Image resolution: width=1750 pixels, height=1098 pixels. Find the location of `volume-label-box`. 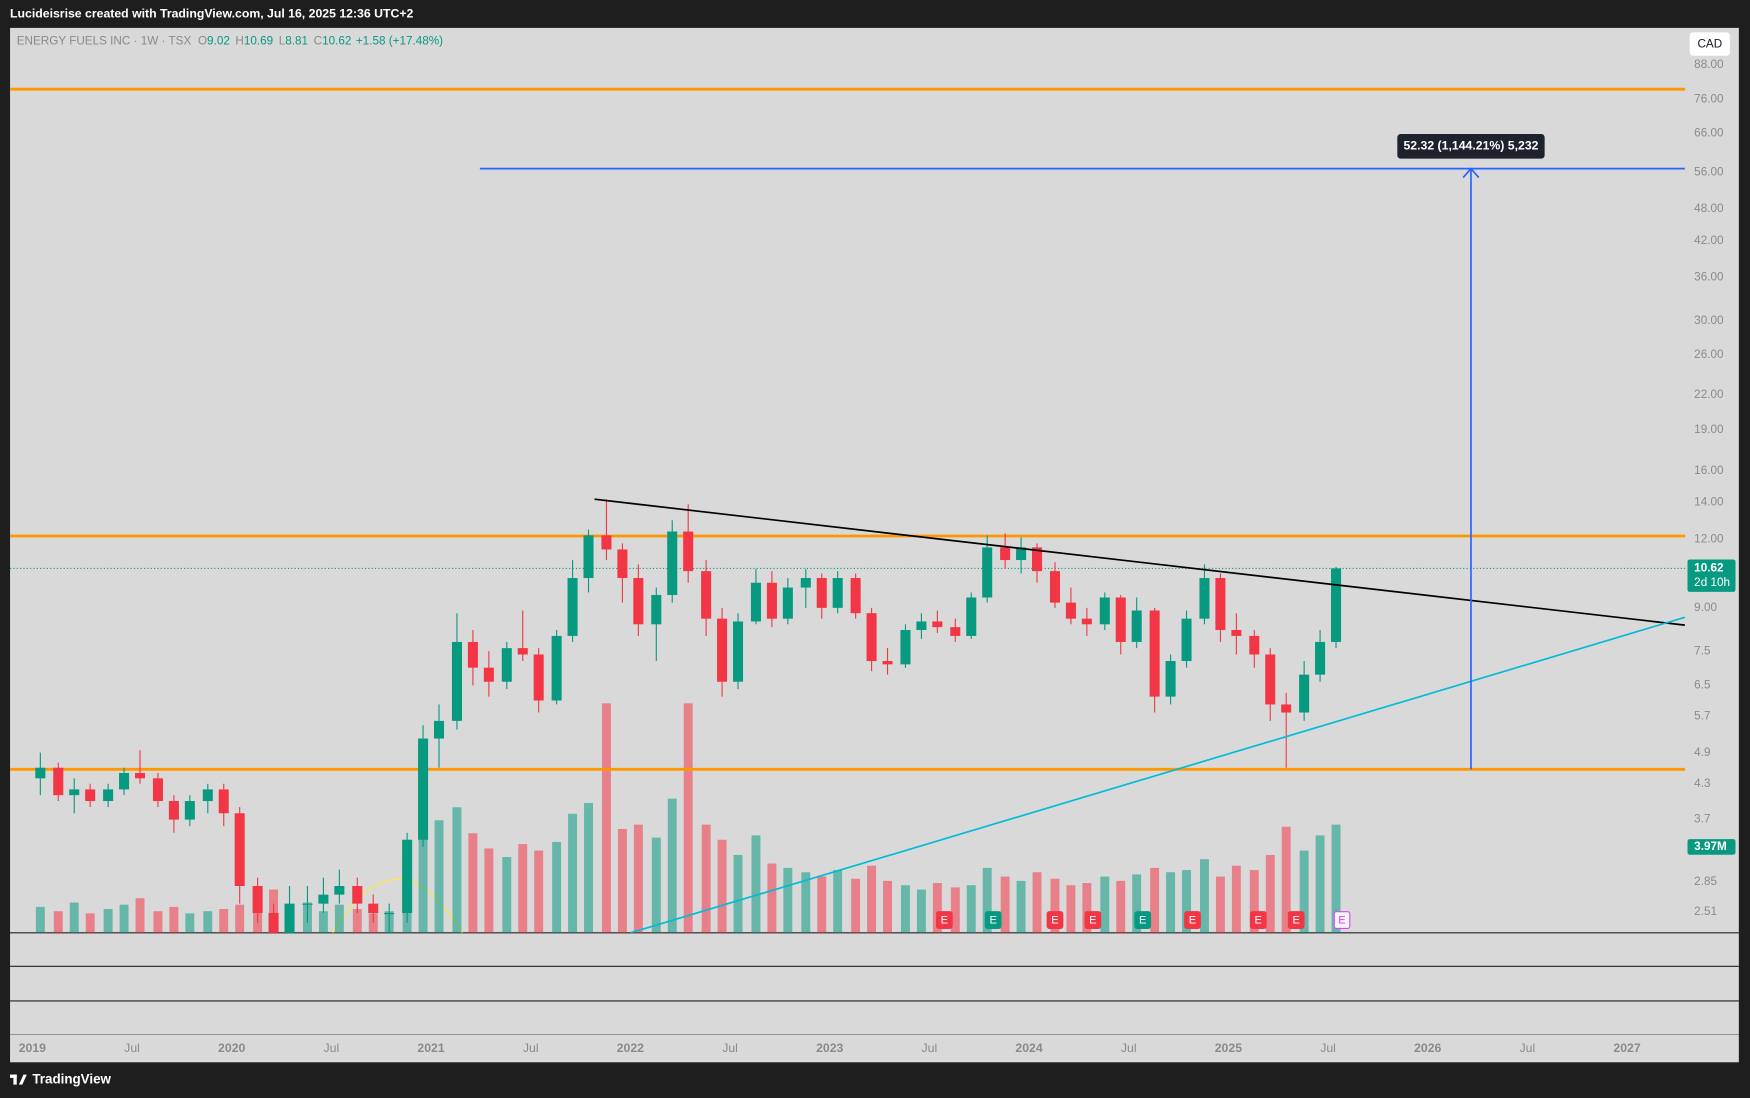

volume-label-box is located at coordinates (1711, 847).